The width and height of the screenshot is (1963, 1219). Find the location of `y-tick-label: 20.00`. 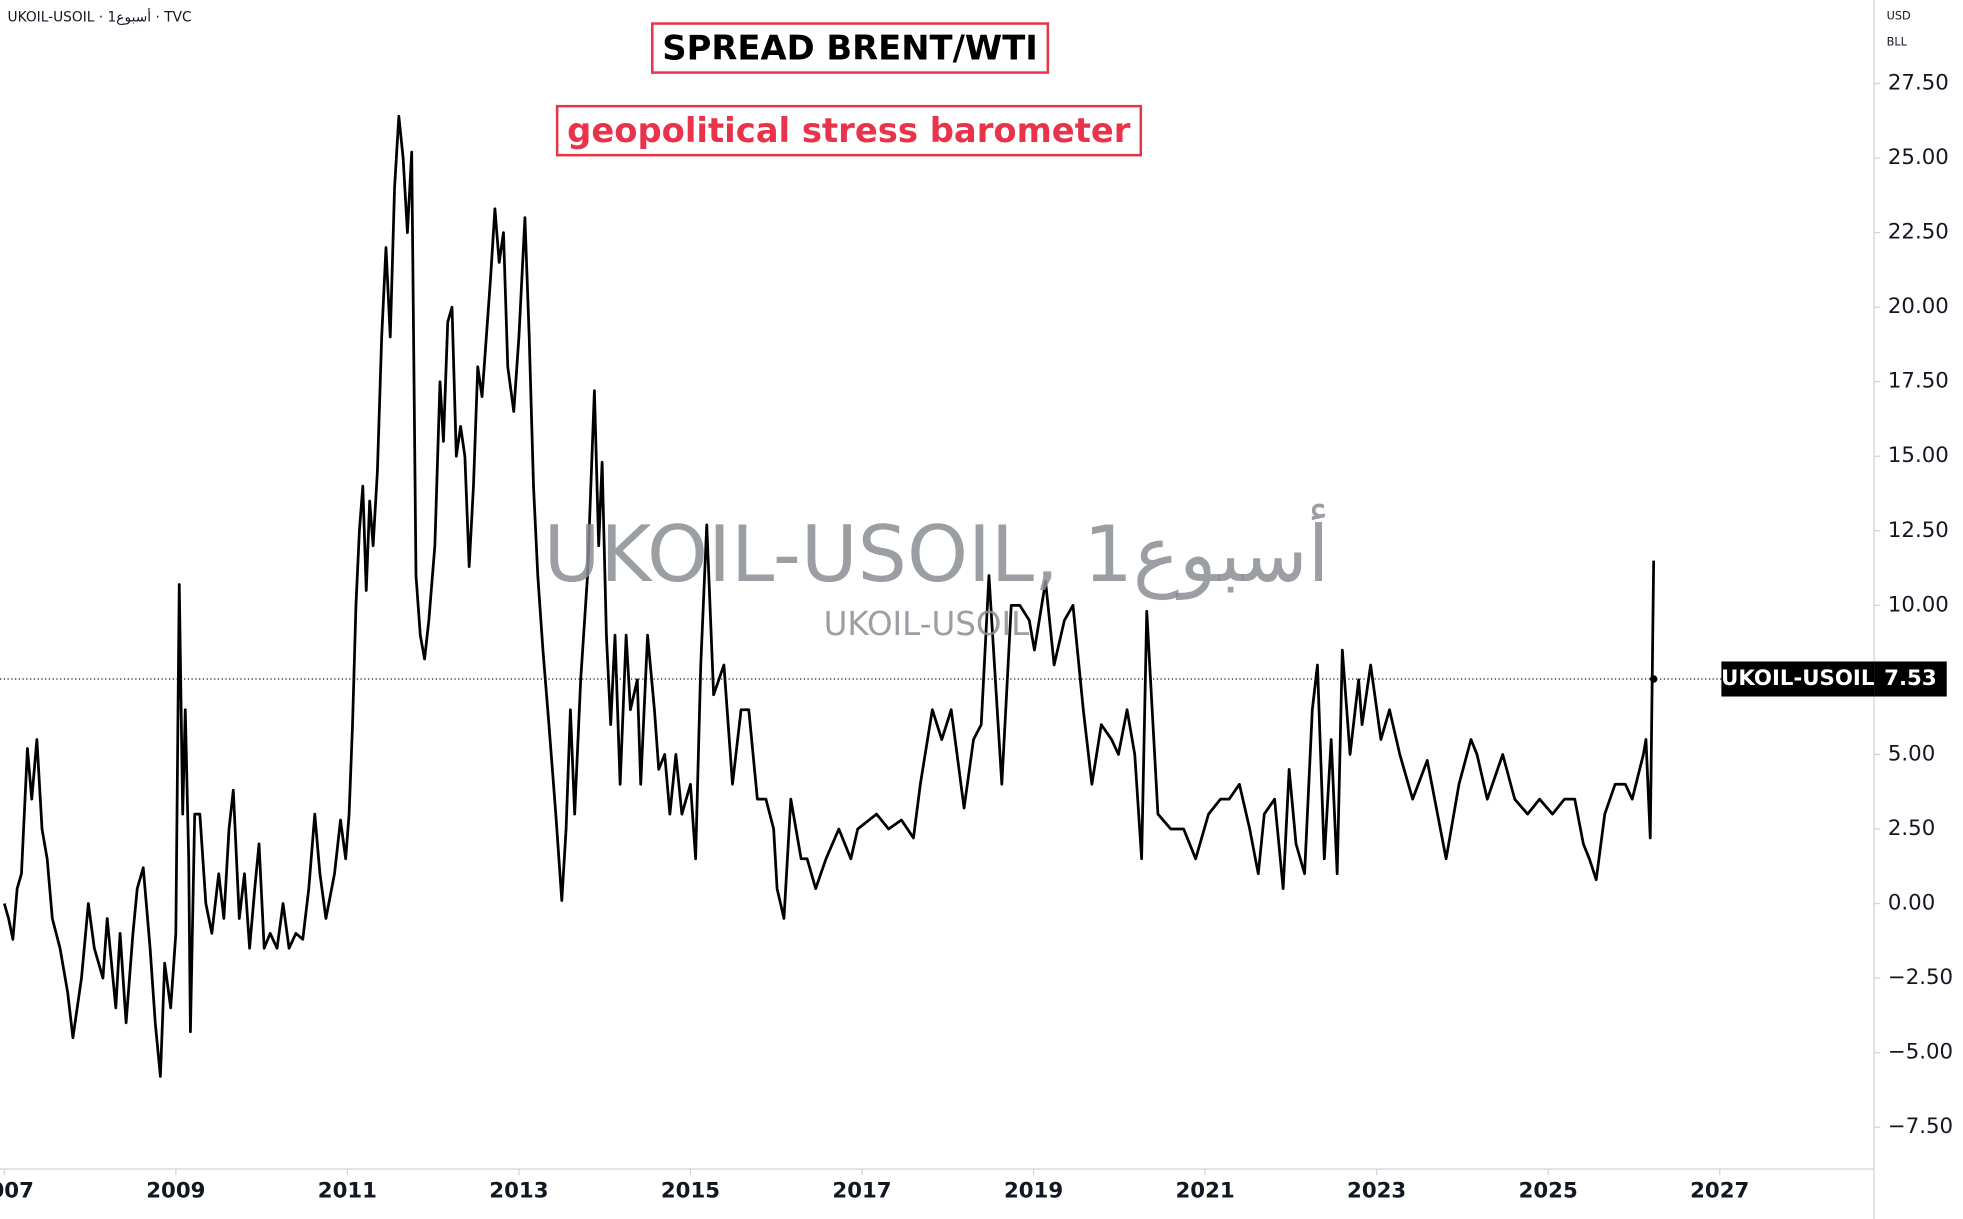

y-tick-label: 20.00 is located at coordinates (1918, 306).